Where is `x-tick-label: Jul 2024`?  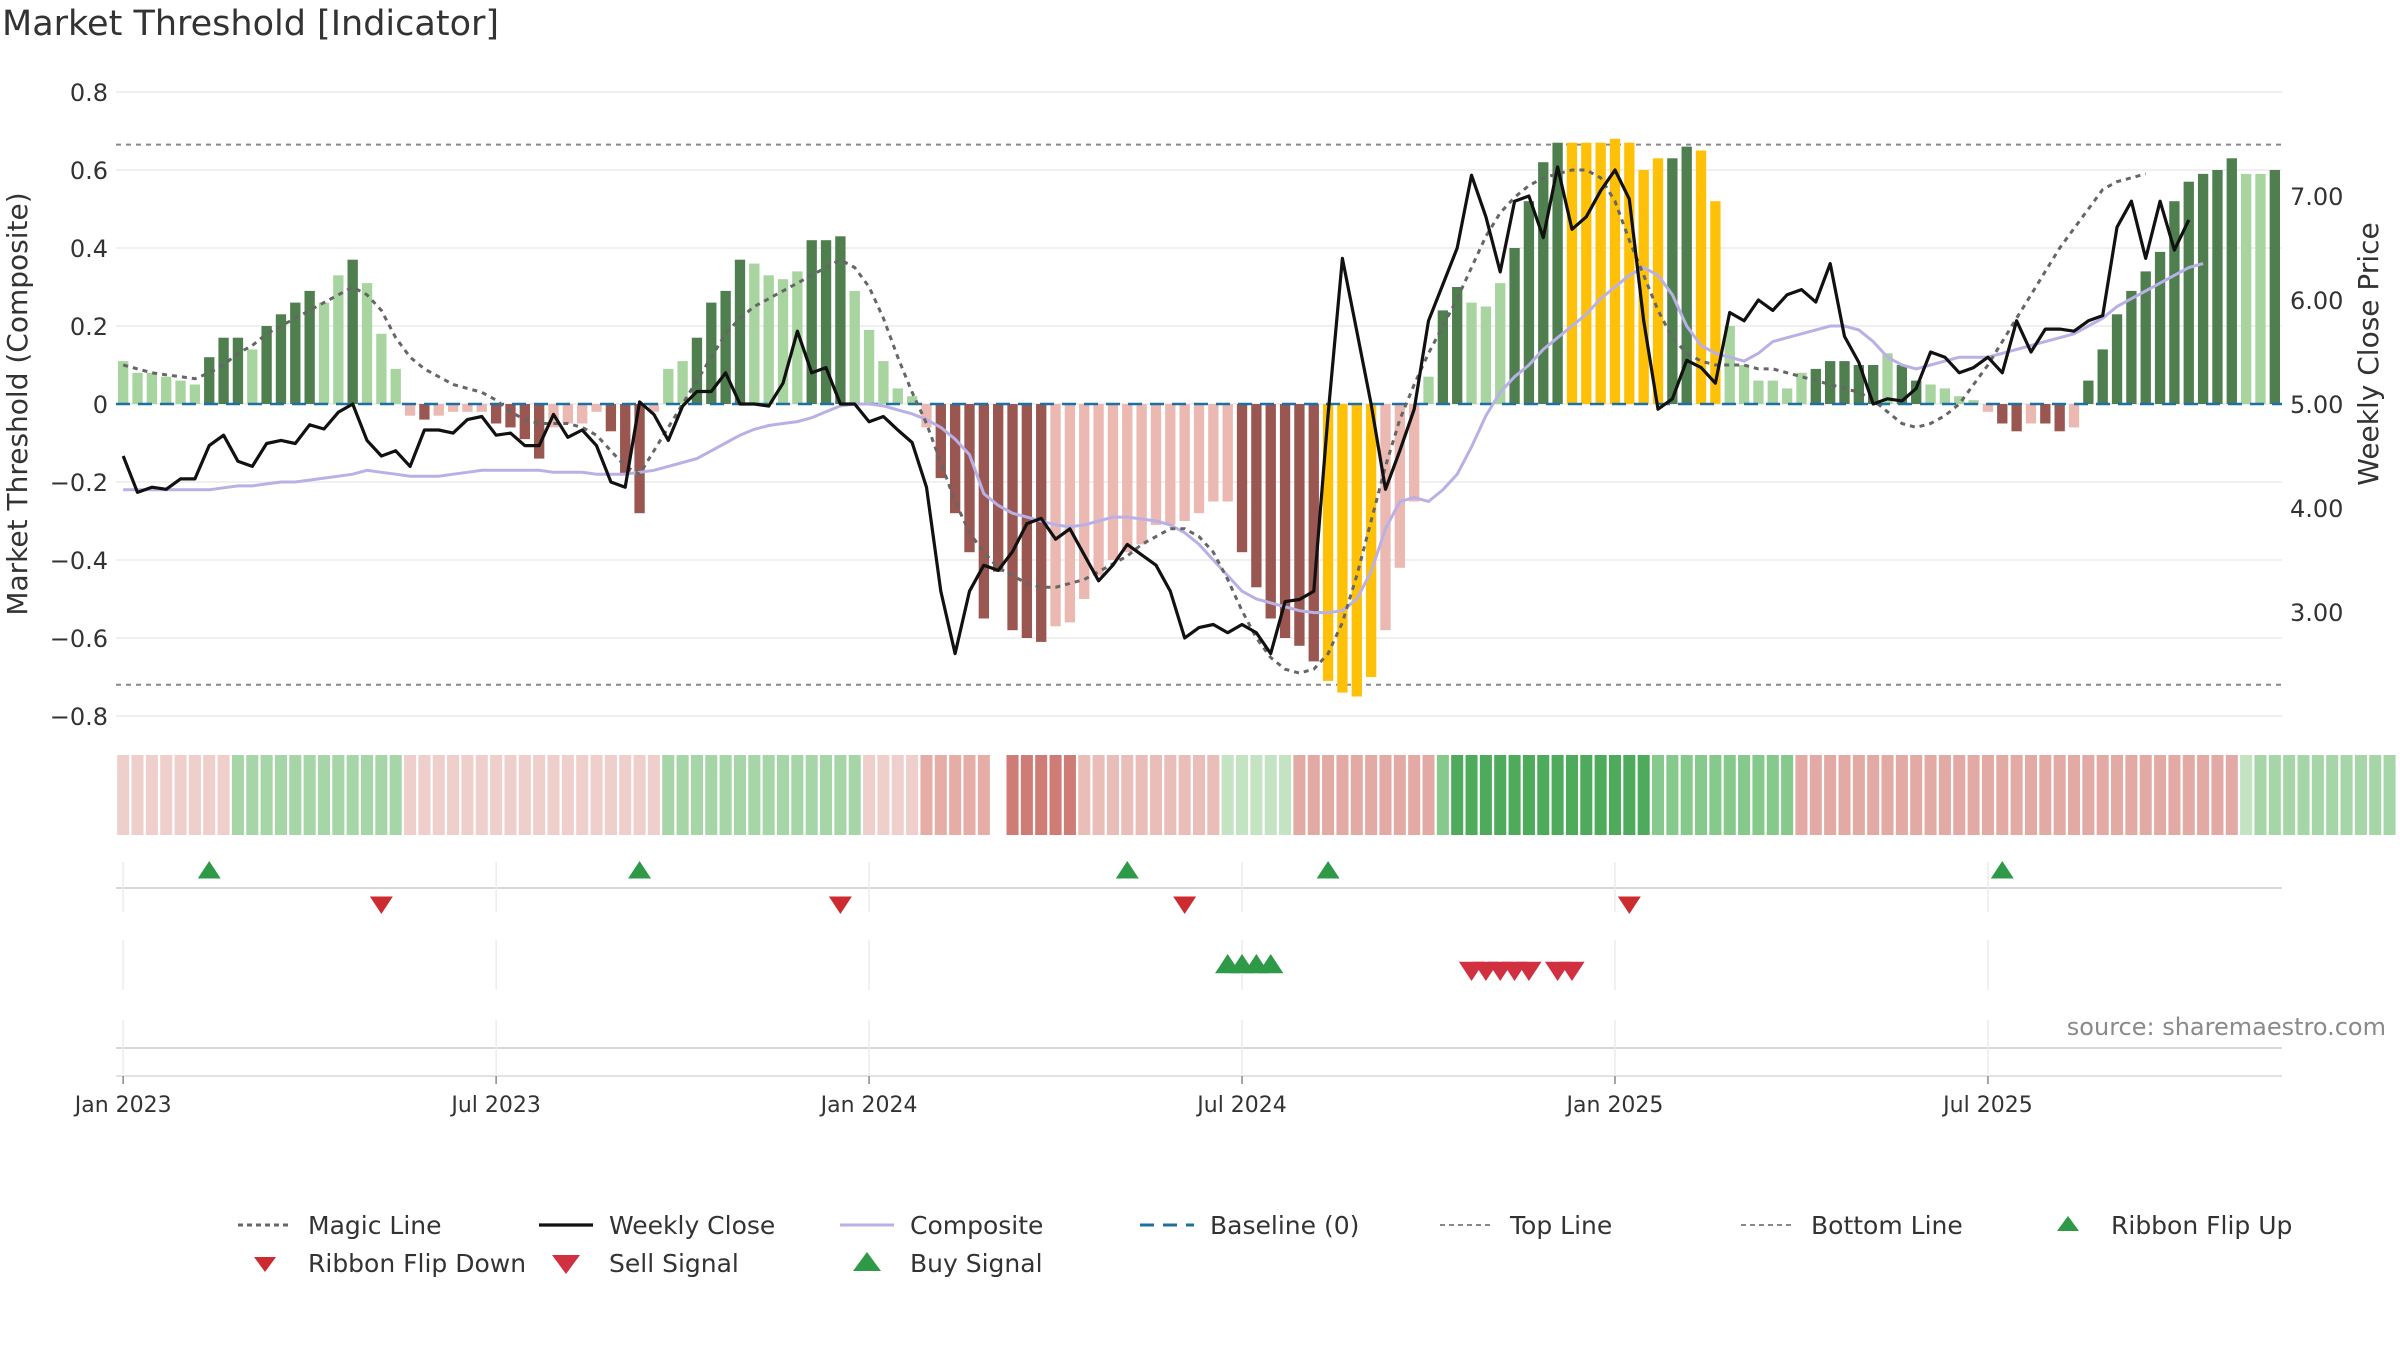
x-tick-label: Jul 2024 is located at coordinates (1241, 1105).